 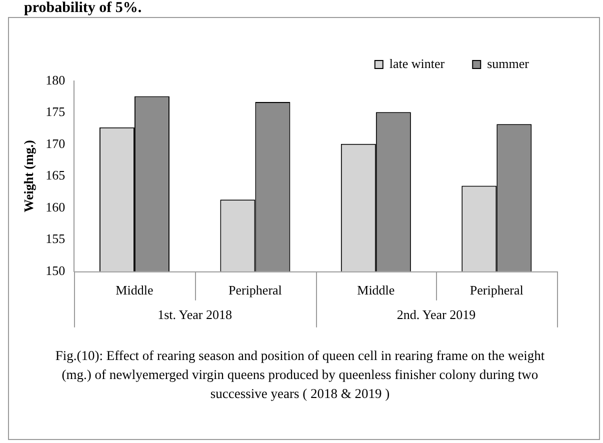 I want to click on y-tick-label: 150, so click(x=56, y=270).